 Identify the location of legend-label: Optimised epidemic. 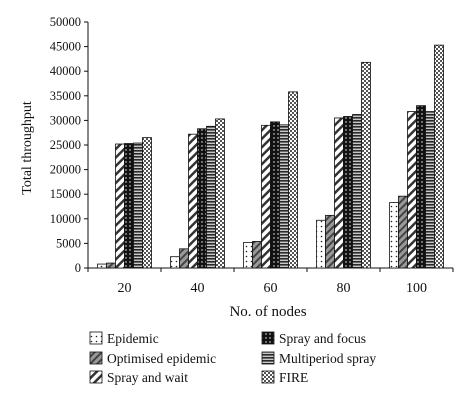
(161, 358).